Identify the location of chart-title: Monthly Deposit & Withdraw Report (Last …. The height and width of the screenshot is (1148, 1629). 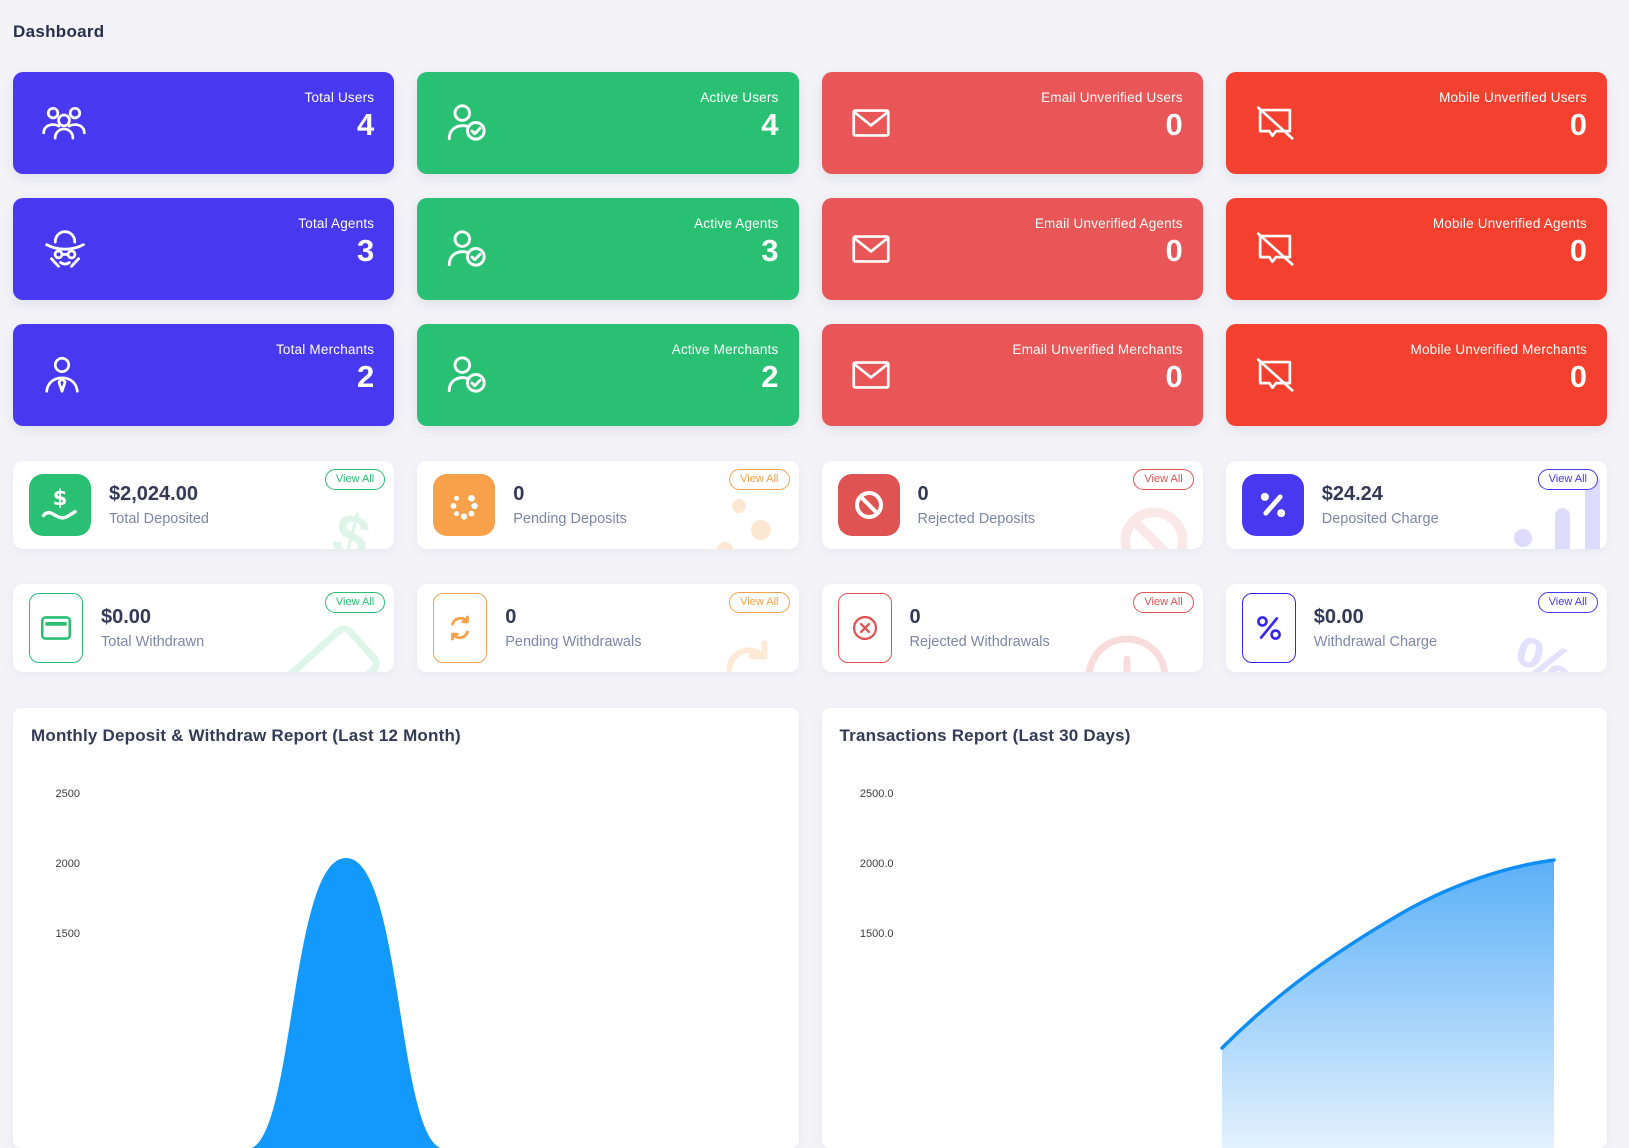
(246, 735).